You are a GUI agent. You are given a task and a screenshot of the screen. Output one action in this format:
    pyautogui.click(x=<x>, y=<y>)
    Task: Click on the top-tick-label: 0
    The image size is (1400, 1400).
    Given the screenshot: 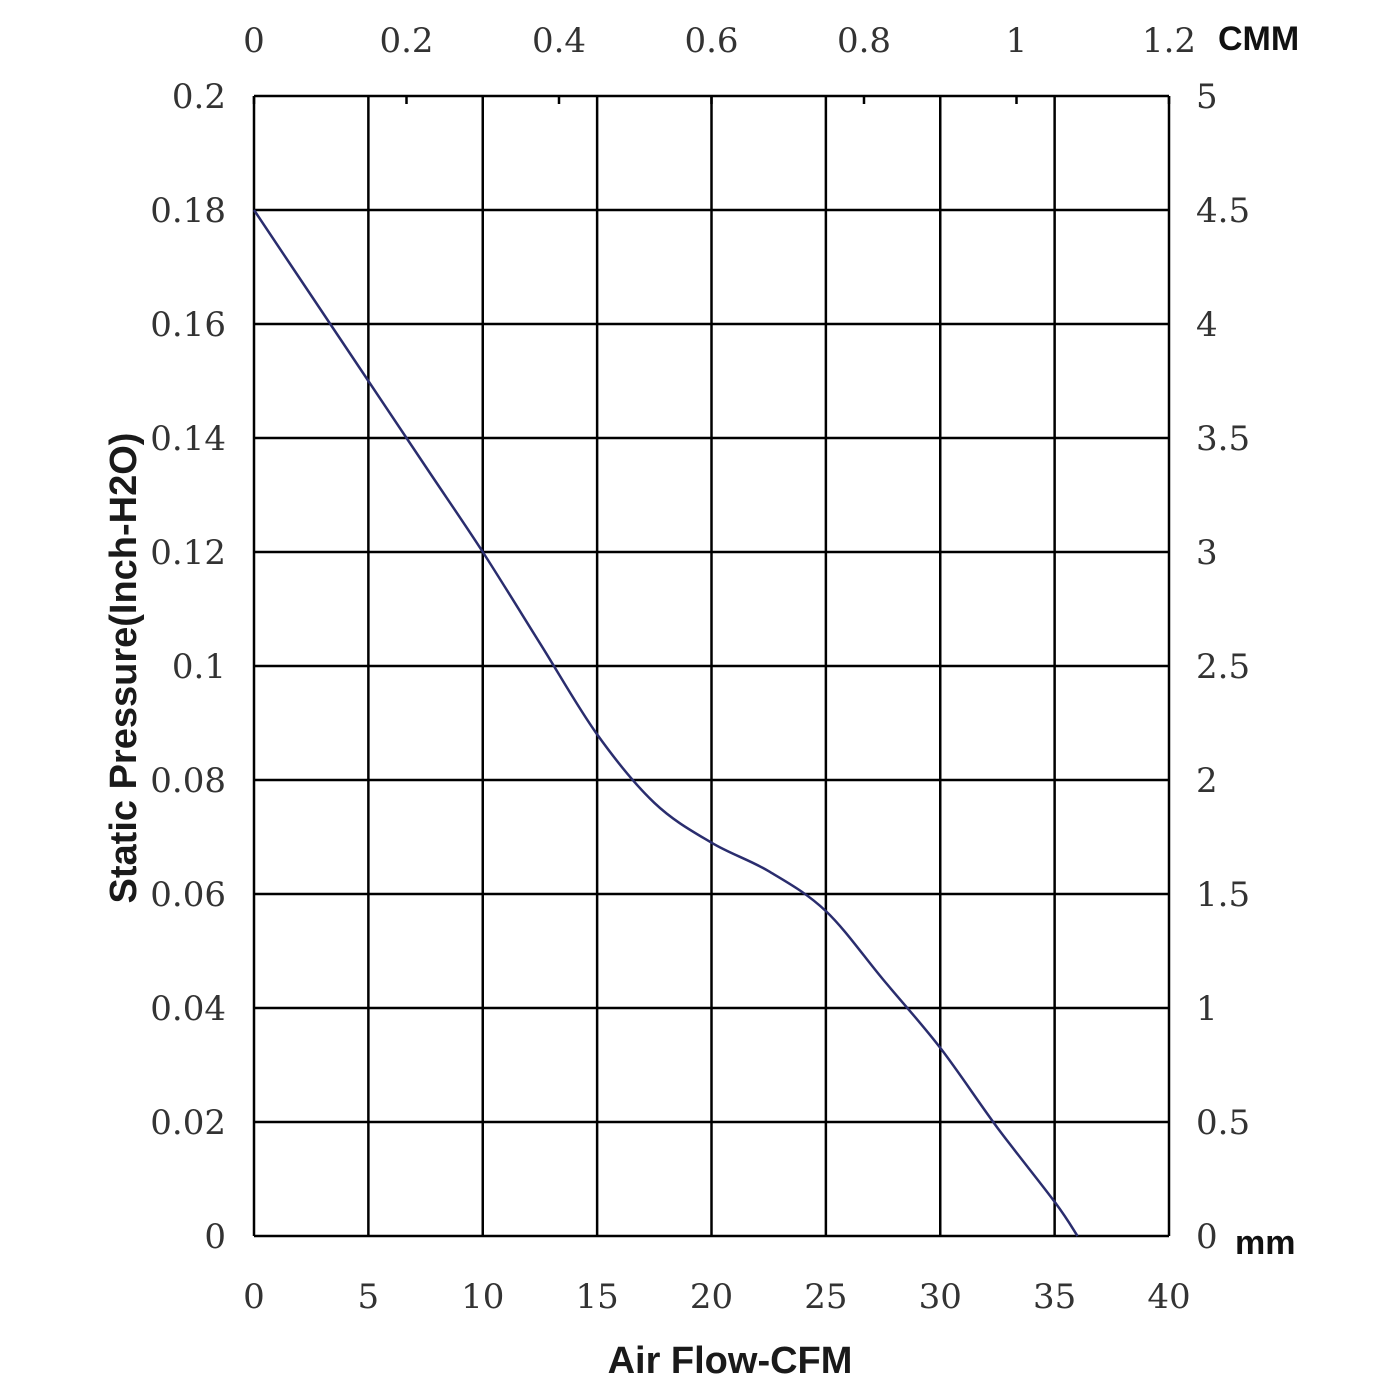 What is the action you would take?
    pyautogui.click(x=254, y=41)
    